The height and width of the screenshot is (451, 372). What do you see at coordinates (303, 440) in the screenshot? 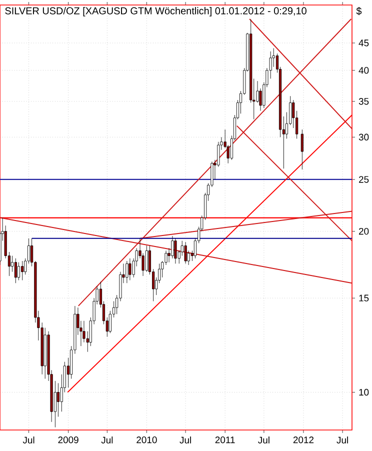
I see `x-tick-label: 2012` at bounding box center [303, 440].